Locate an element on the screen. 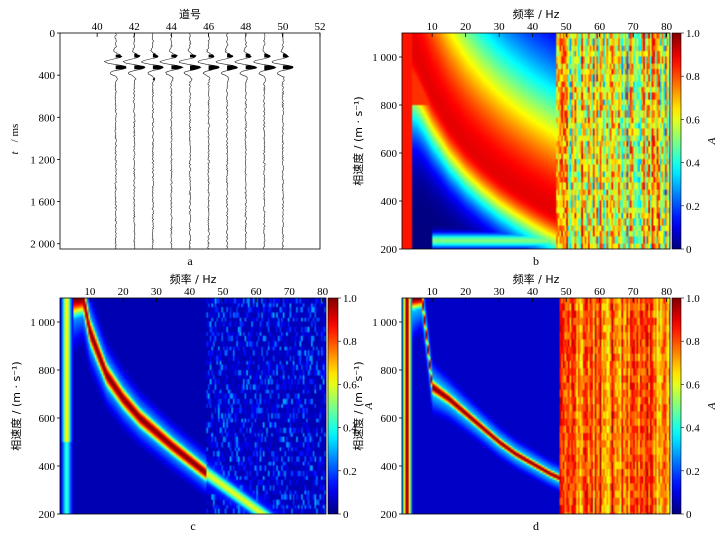  x-axis: 40 42 44 46 48 50 52 道号 is located at coordinates (209, 22).